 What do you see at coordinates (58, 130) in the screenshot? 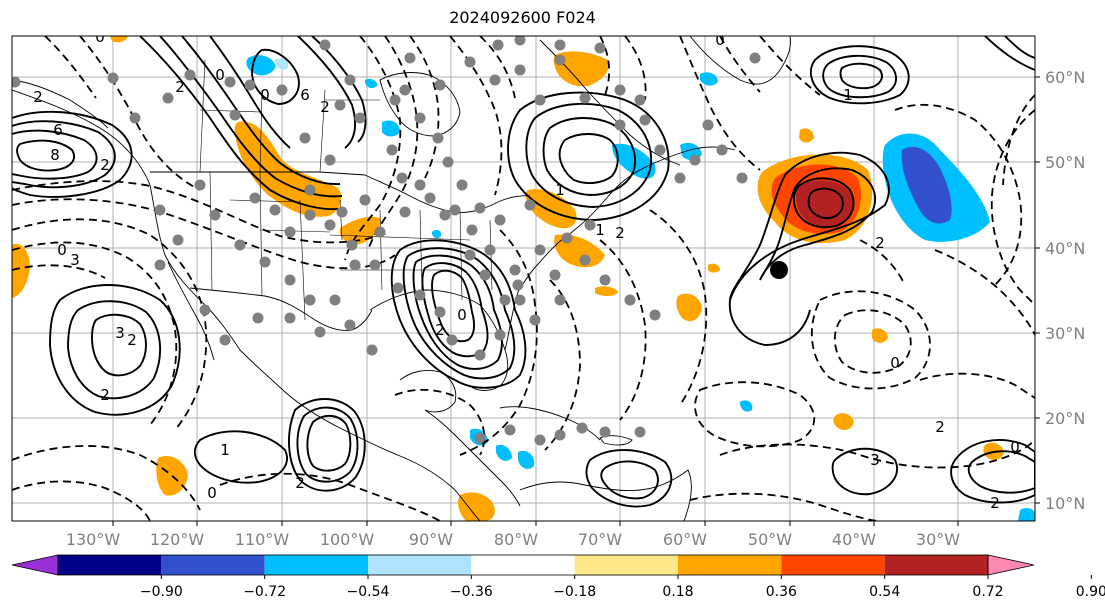
I see `contour-label: 6` at bounding box center [58, 130].